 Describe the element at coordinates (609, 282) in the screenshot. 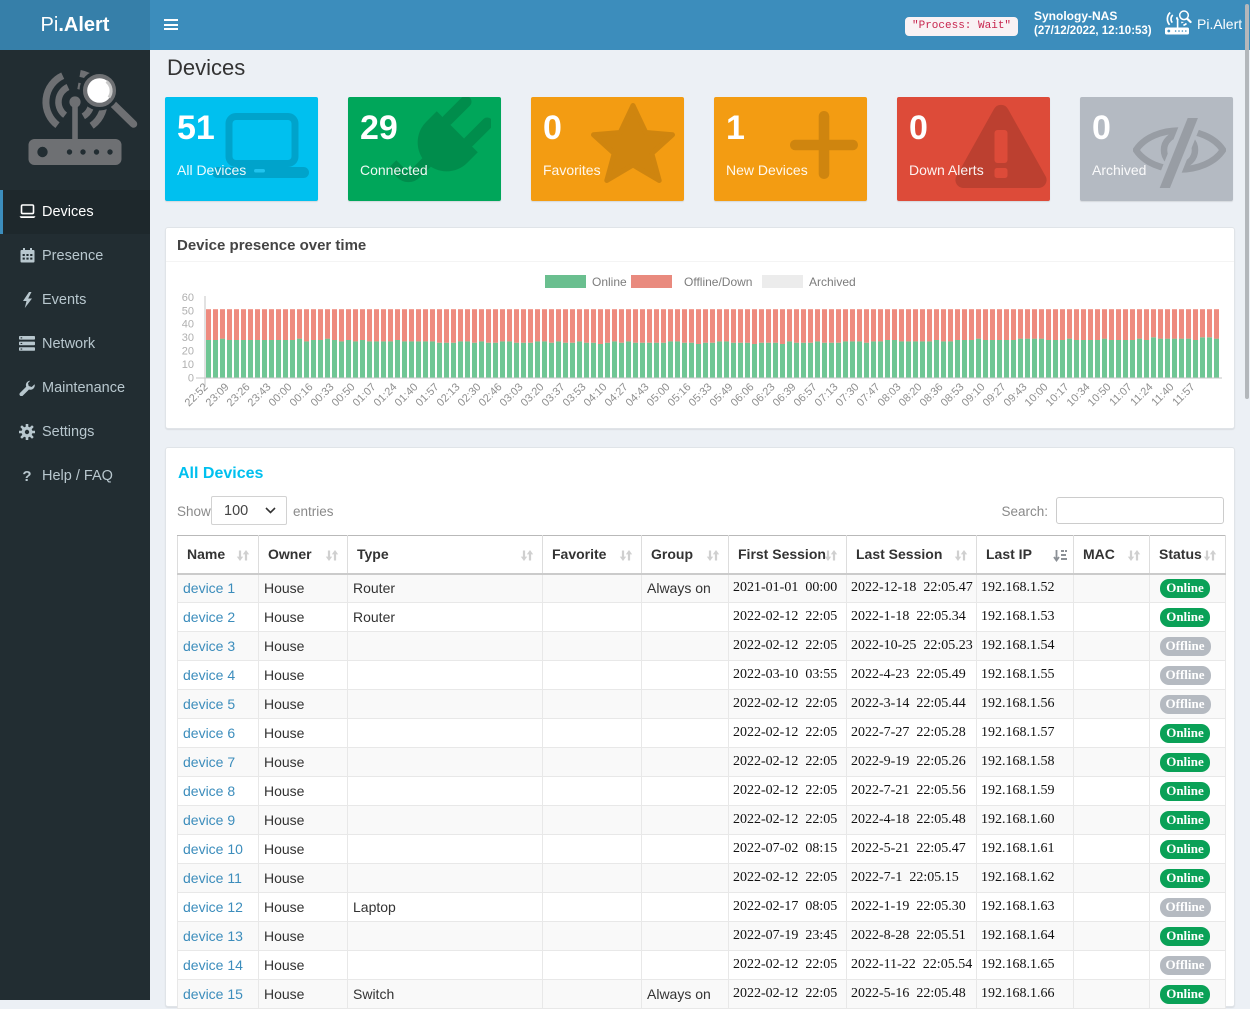

I see `svg-text: Online` at that location.